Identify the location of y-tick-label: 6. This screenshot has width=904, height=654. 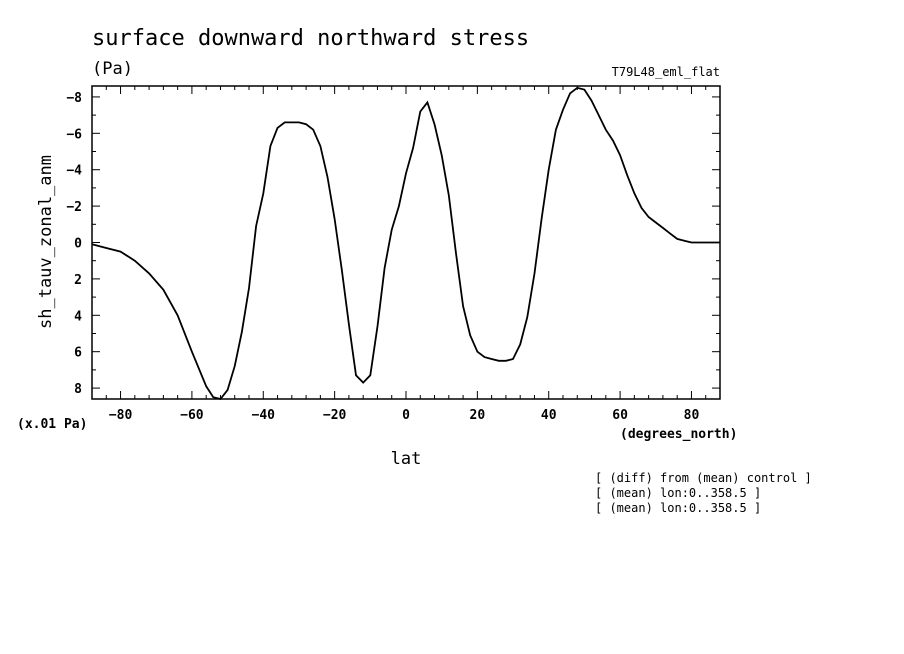
(78, 353).